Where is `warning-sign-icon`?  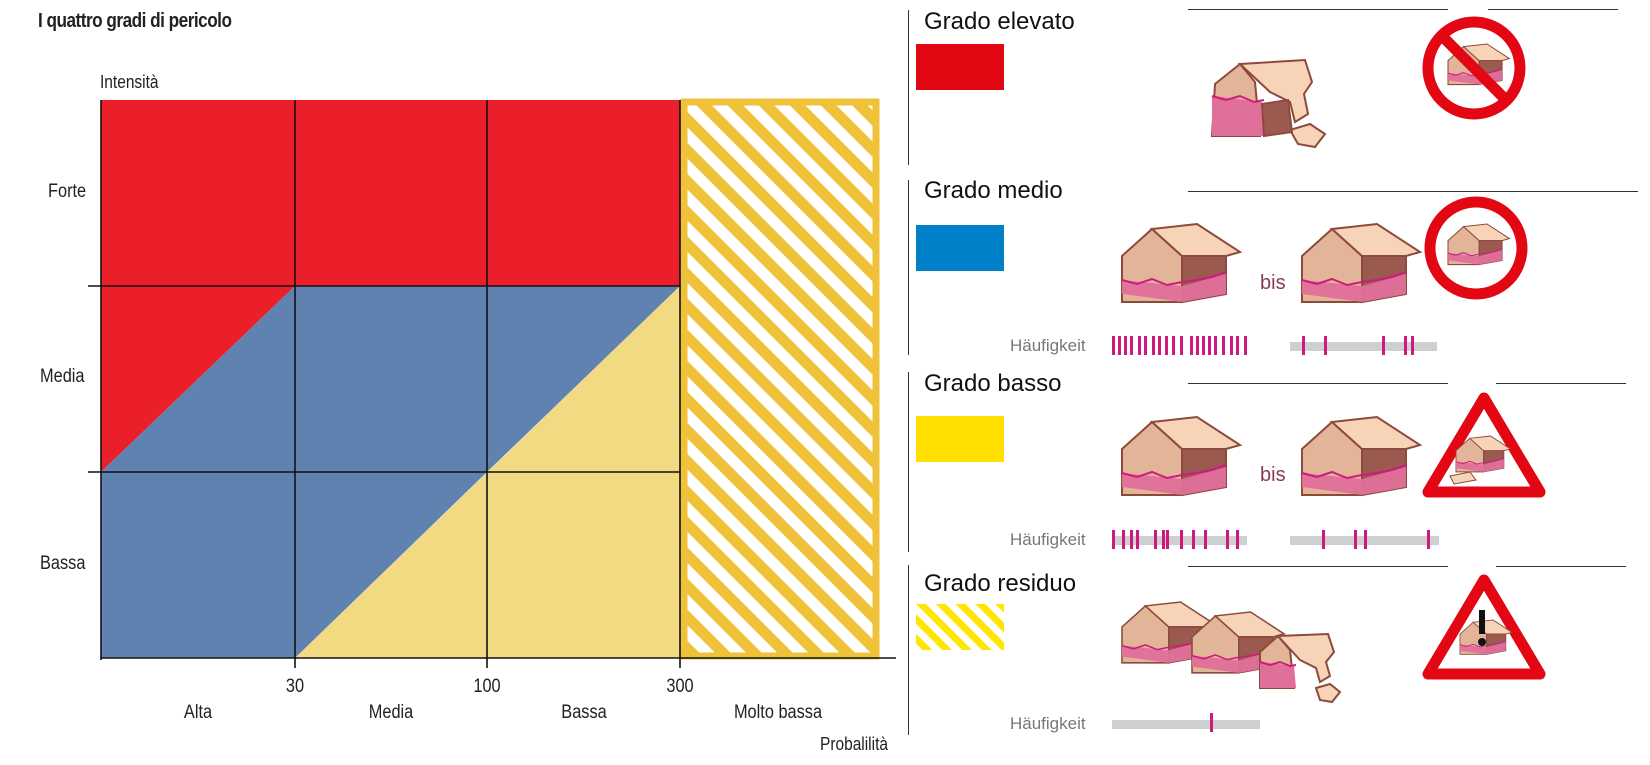 warning-sign-icon is located at coordinates (1484, 445).